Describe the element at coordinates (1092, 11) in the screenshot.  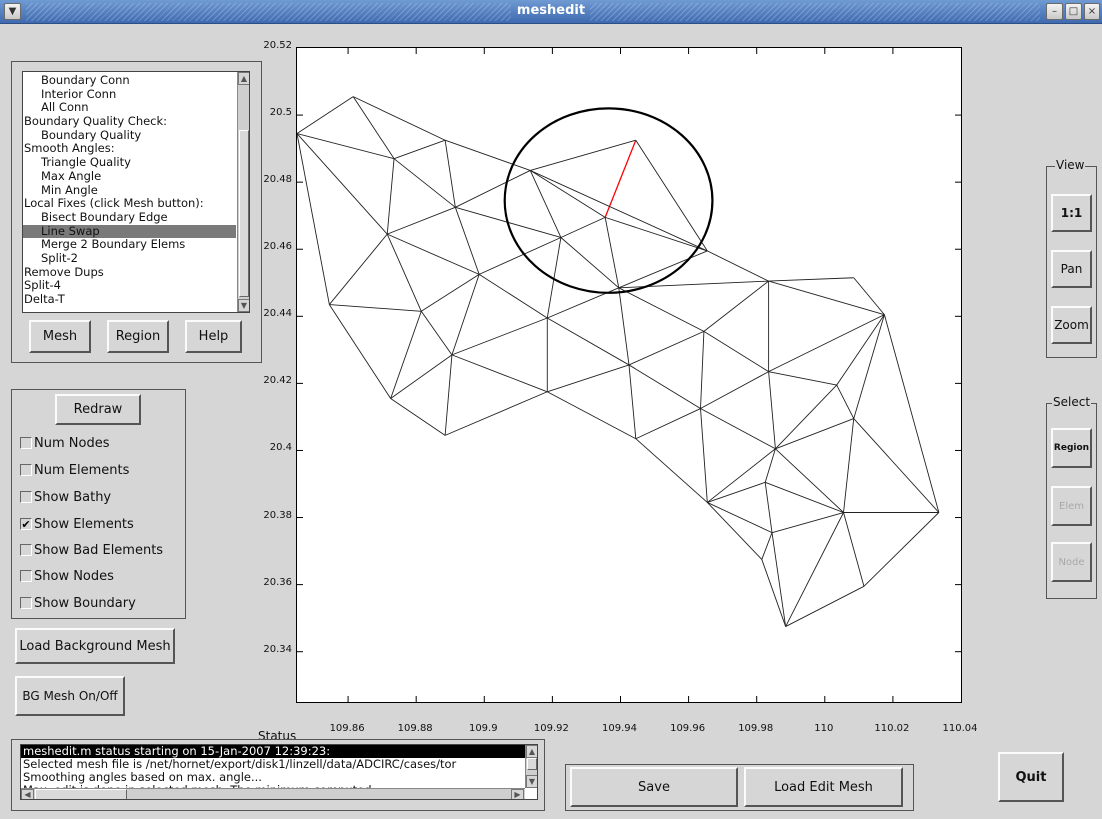
I see `close-button: ×` at that location.